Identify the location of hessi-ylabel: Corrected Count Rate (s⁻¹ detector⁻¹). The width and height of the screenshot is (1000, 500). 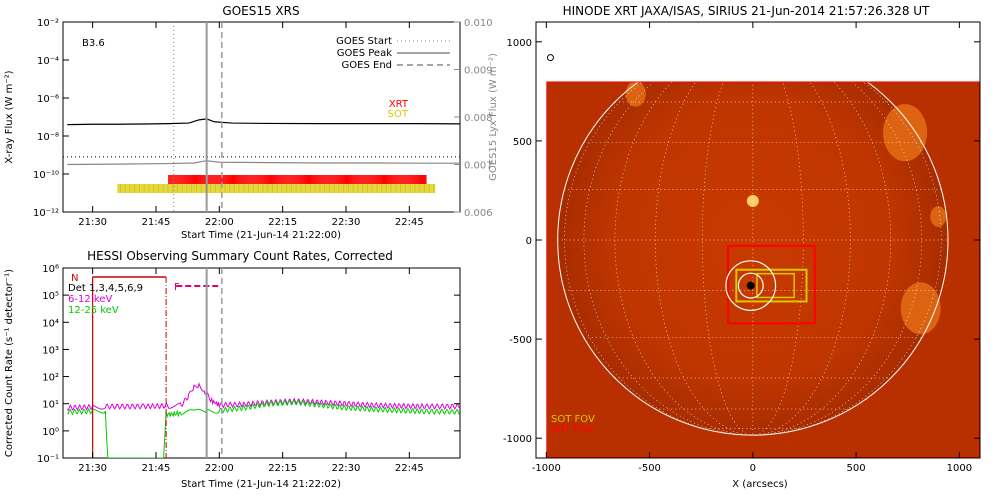
(9, 363).